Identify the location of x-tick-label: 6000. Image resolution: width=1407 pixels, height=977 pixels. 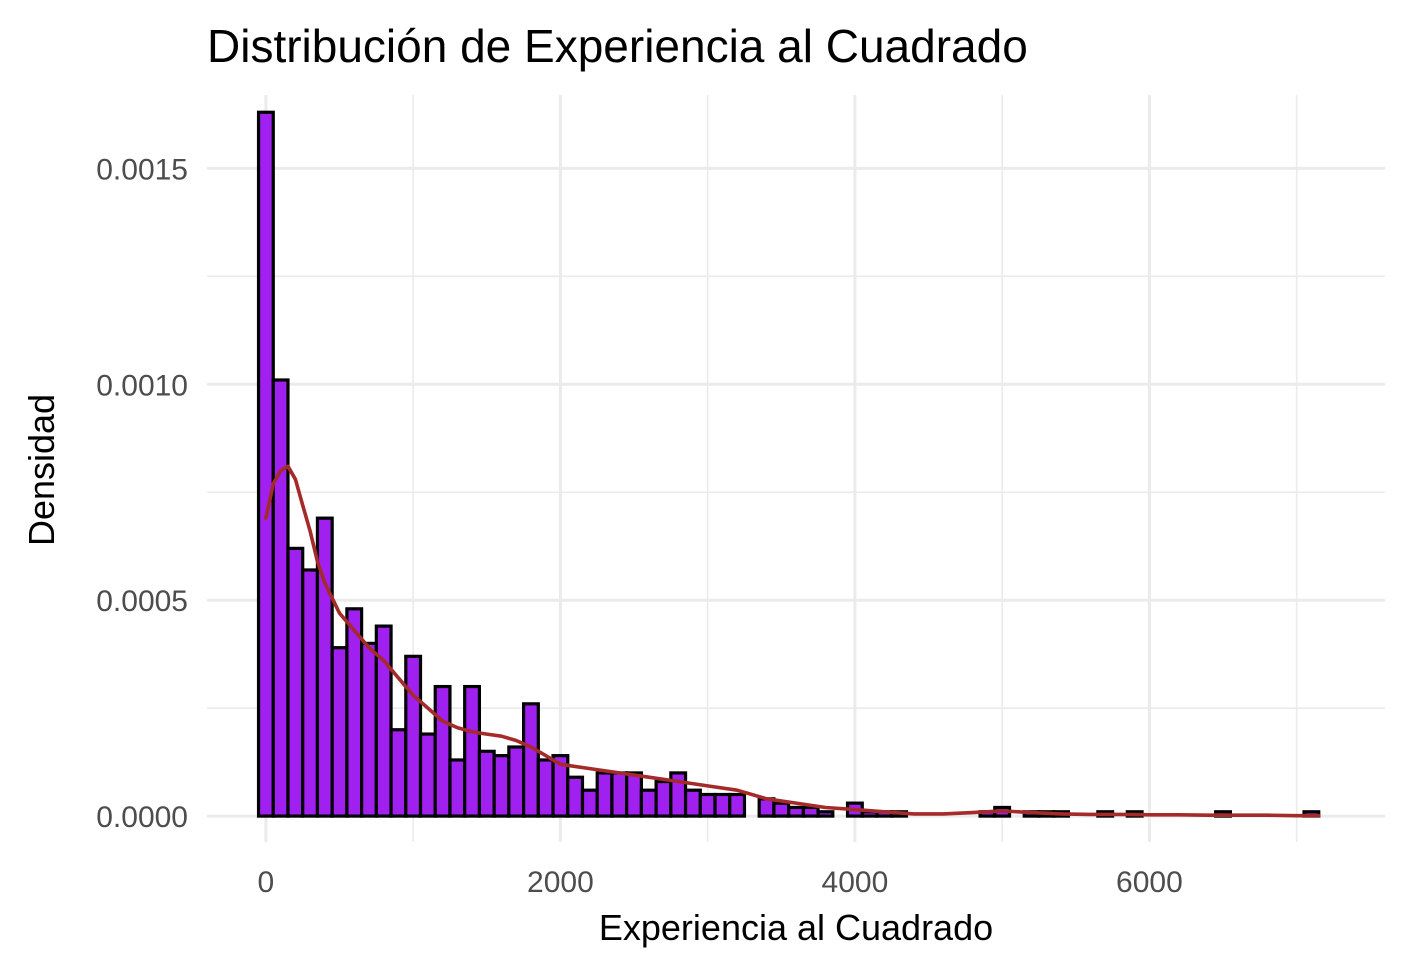
(1149, 882).